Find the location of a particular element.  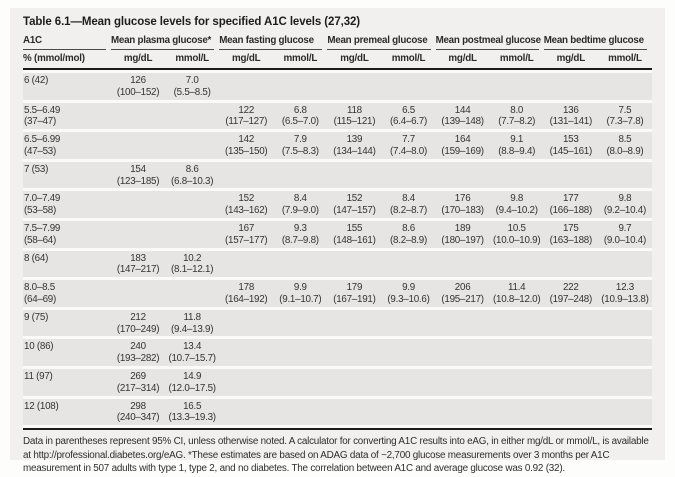

value-cell: 6.5 (6.4–6.7) is located at coordinates (408, 117).